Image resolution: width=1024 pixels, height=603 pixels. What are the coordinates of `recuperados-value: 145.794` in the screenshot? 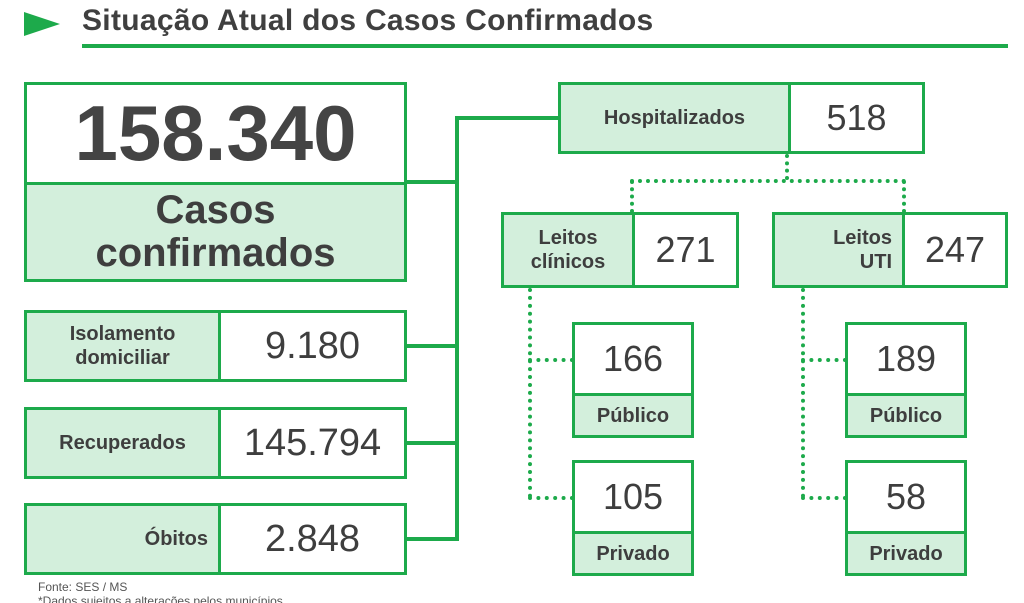 It's located at (312, 443).